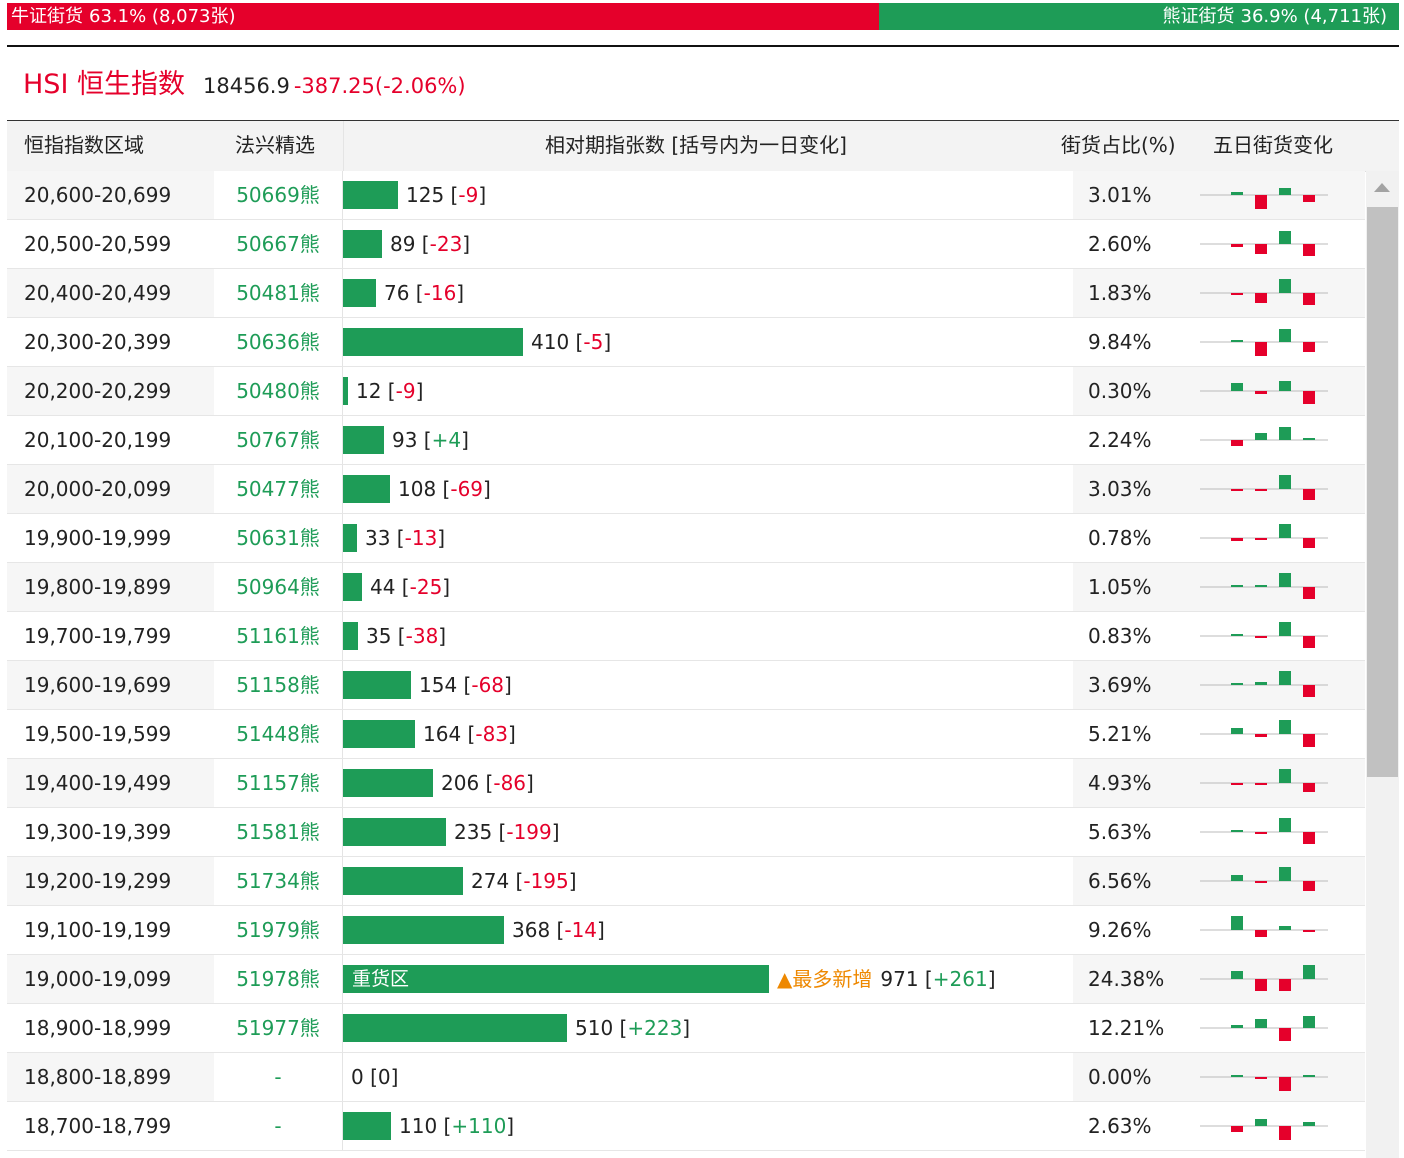  What do you see at coordinates (1120, 783) in the screenshot?
I see `share-cell: 4.93%` at bounding box center [1120, 783].